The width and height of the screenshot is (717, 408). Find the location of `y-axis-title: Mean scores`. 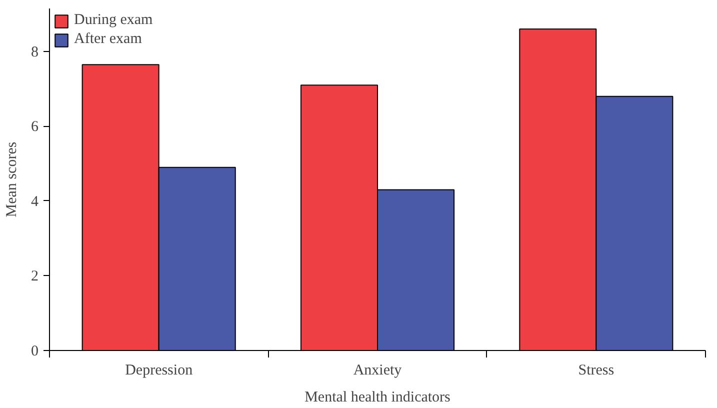

y-axis-title: Mean scores is located at coordinates (12, 180).